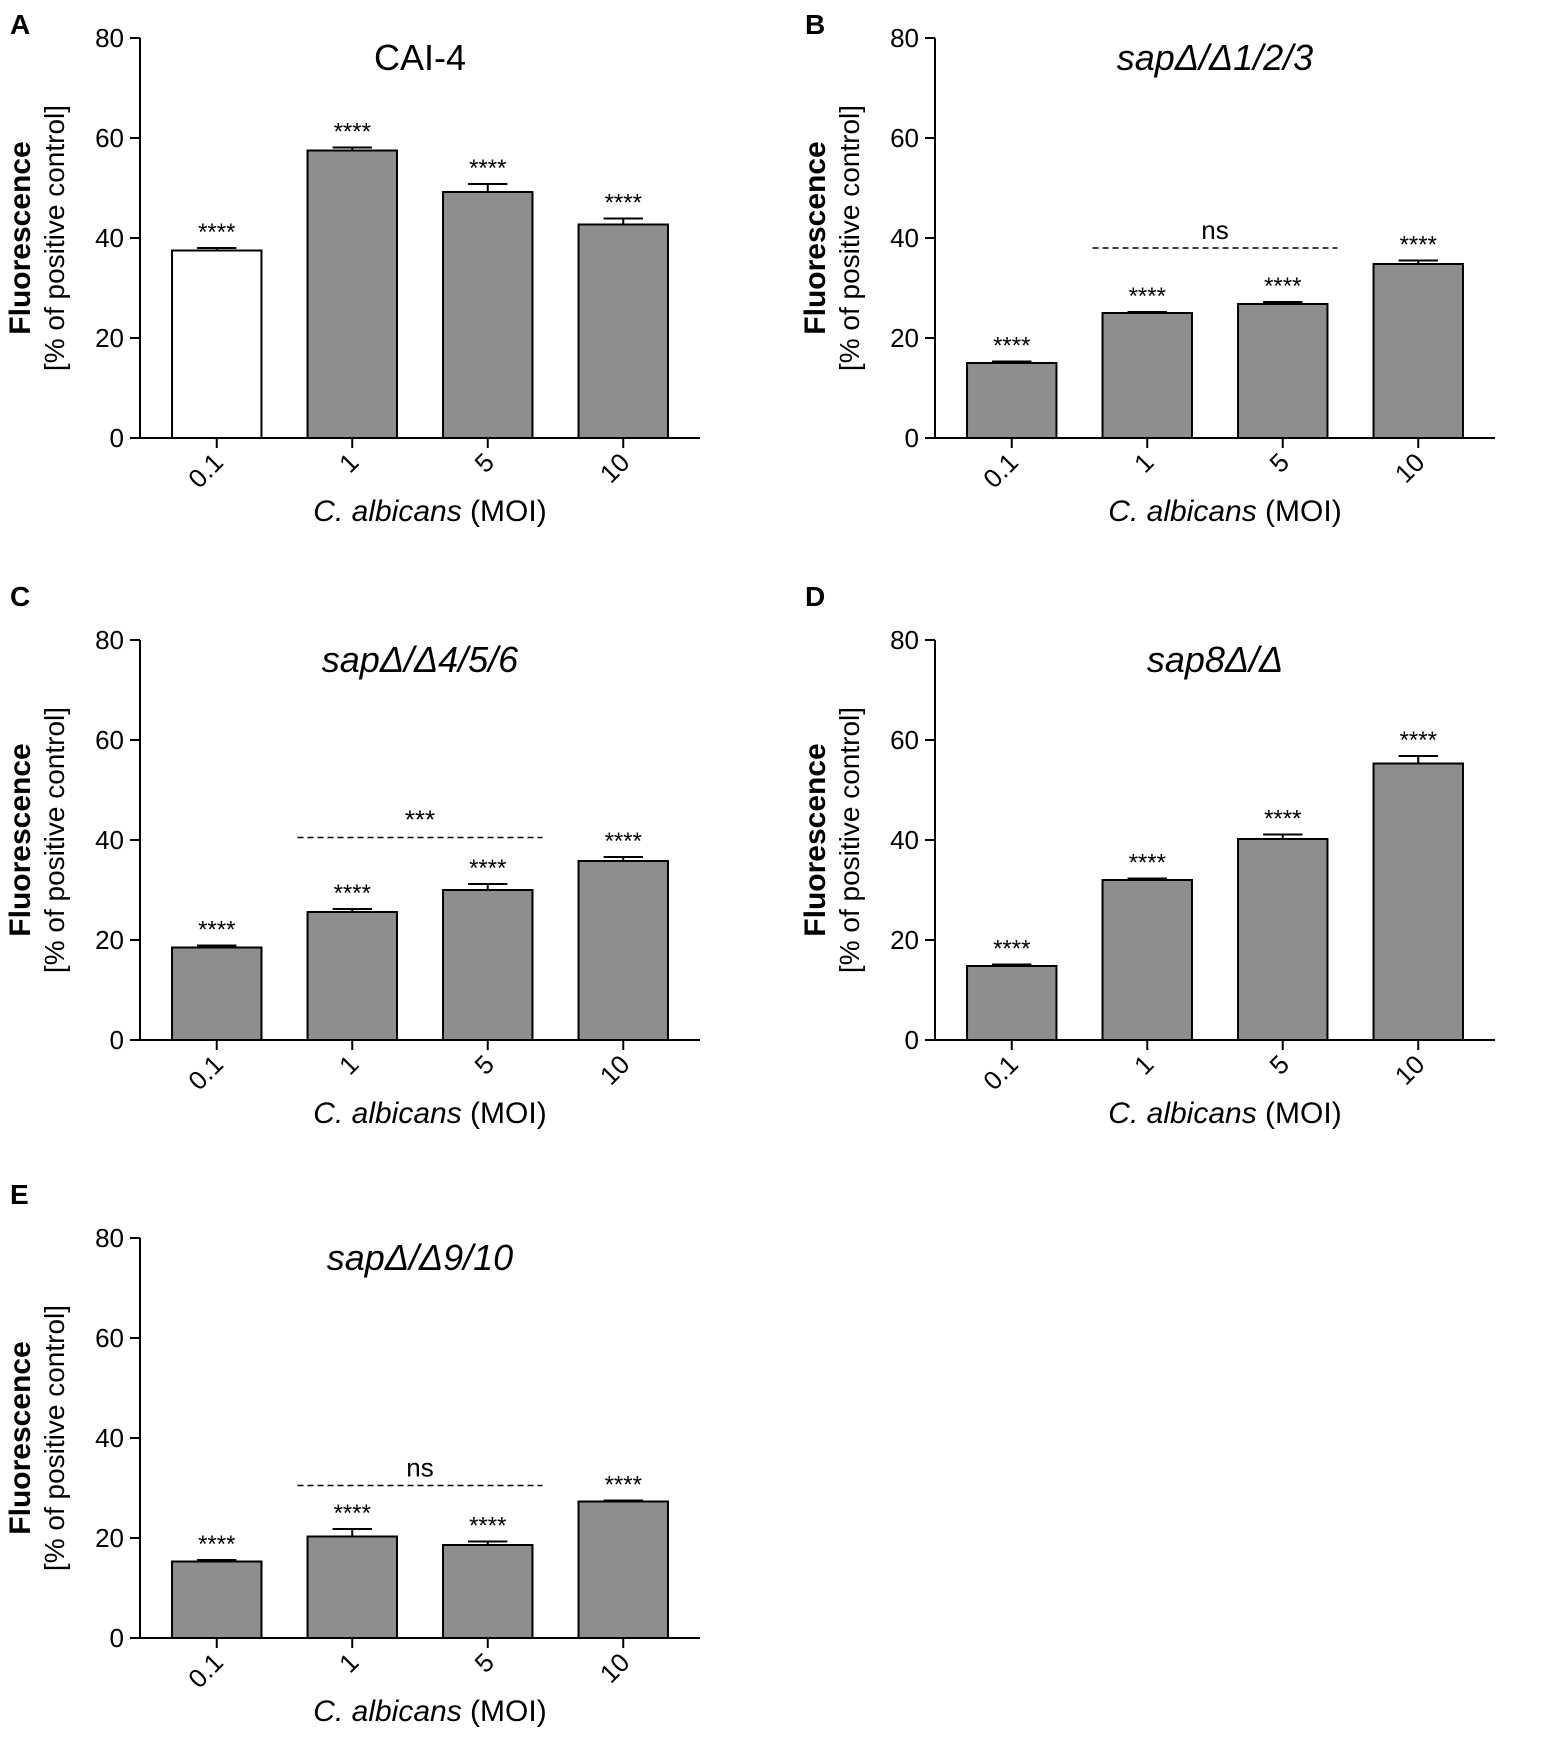  Describe the element at coordinates (19, 1194) in the screenshot. I see `panel-letter: E` at that location.